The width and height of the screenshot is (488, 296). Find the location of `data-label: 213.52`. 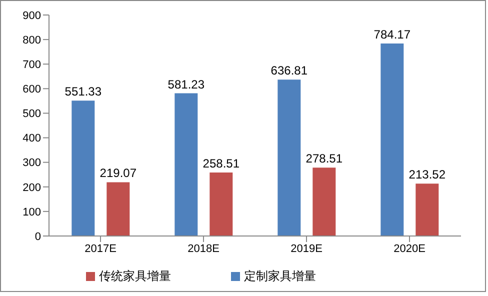

data-label: 213.52 is located at coordinates (427, 175).